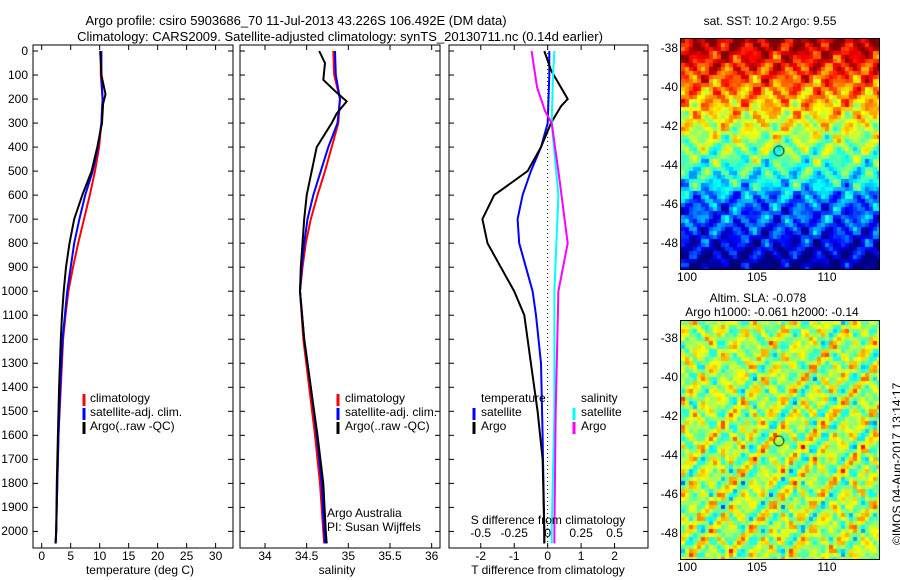 The width and height of the screenshot is (900, 580). What do you see at coordinates (374, 527) in the screenshot?
I see `annotation-pi: PI: Susan Wijffels` at bounding box center [374, 527].